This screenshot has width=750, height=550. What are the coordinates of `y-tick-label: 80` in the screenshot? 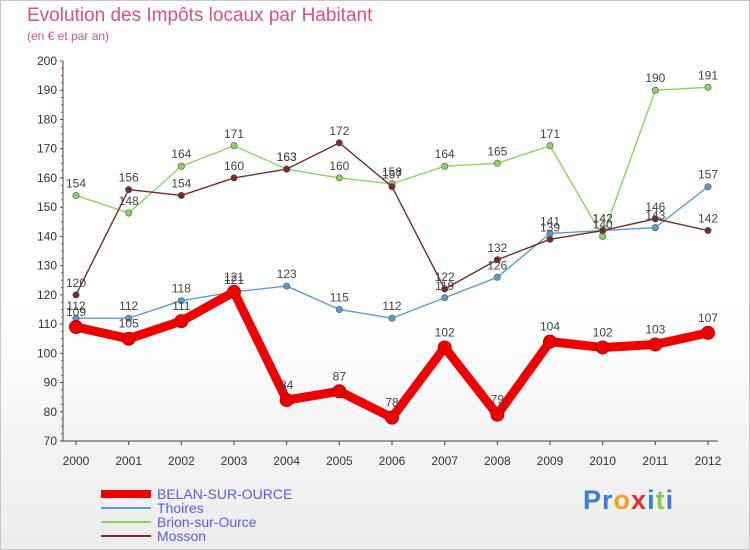 It's located at (51, 412).